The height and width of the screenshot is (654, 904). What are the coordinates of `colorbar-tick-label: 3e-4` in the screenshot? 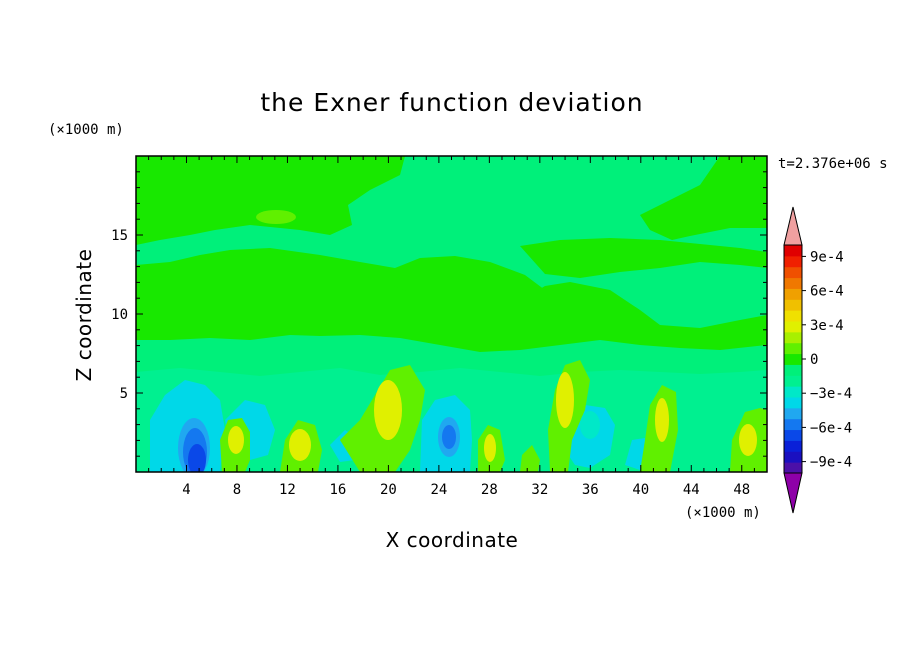 It's located at (827, 326).